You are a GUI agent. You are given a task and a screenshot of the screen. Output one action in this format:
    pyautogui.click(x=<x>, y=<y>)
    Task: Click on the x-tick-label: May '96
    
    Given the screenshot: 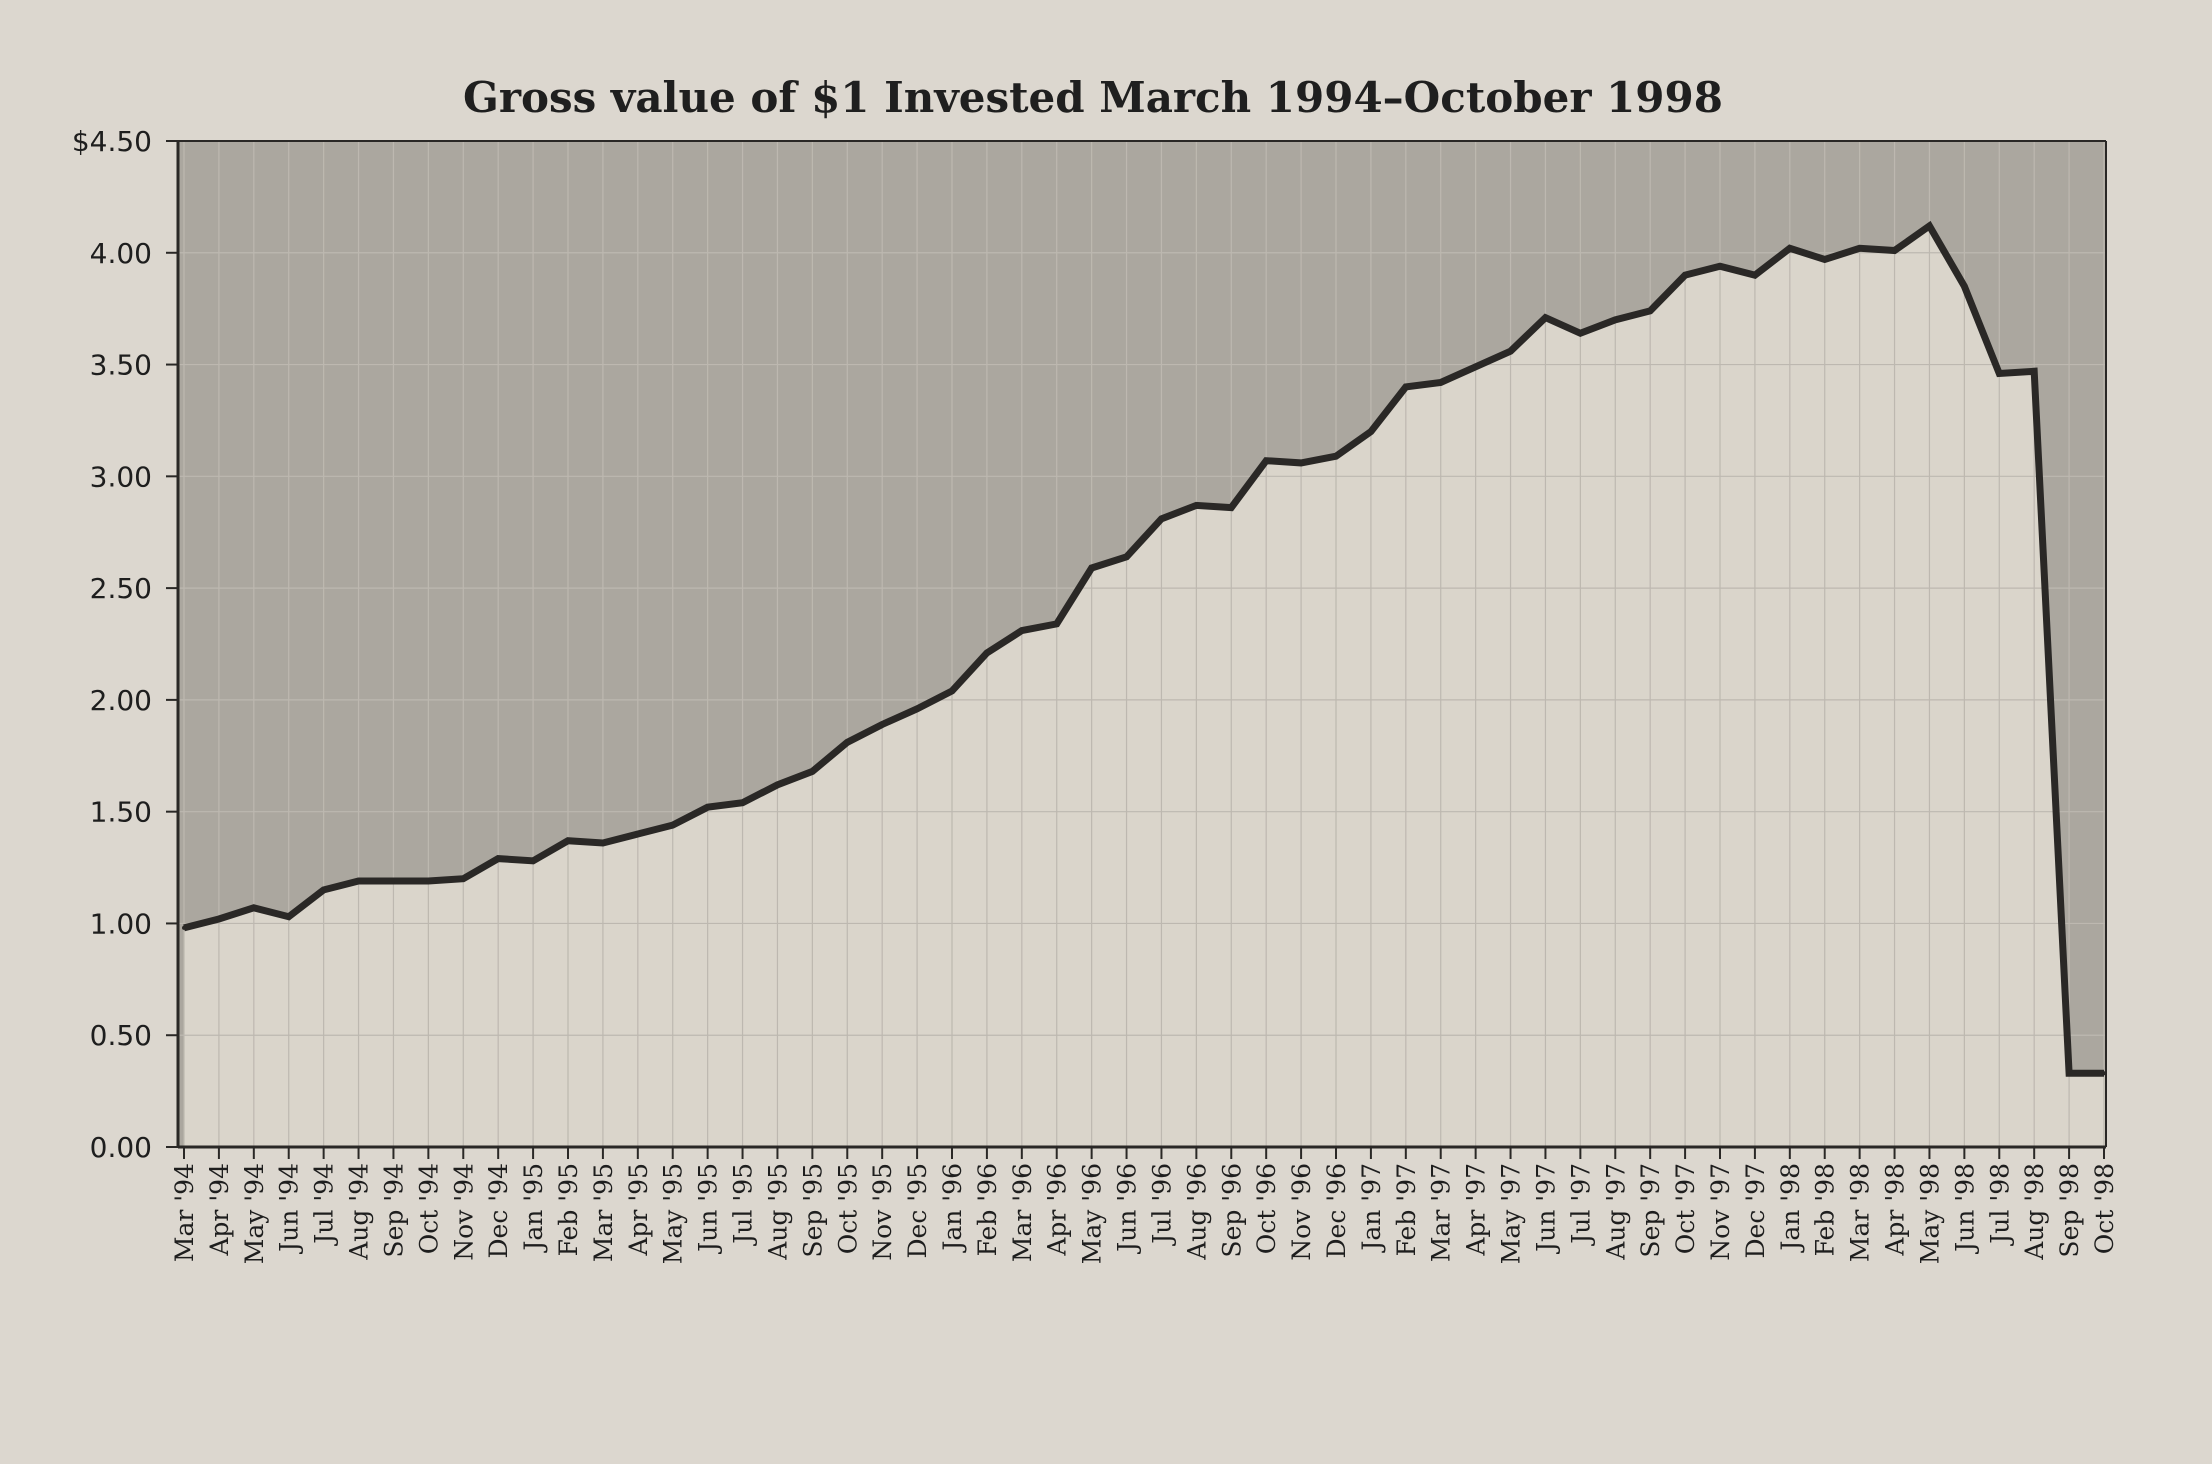 What is the action you would take?
    pyautogui.click(x=1092, y=1213)
    